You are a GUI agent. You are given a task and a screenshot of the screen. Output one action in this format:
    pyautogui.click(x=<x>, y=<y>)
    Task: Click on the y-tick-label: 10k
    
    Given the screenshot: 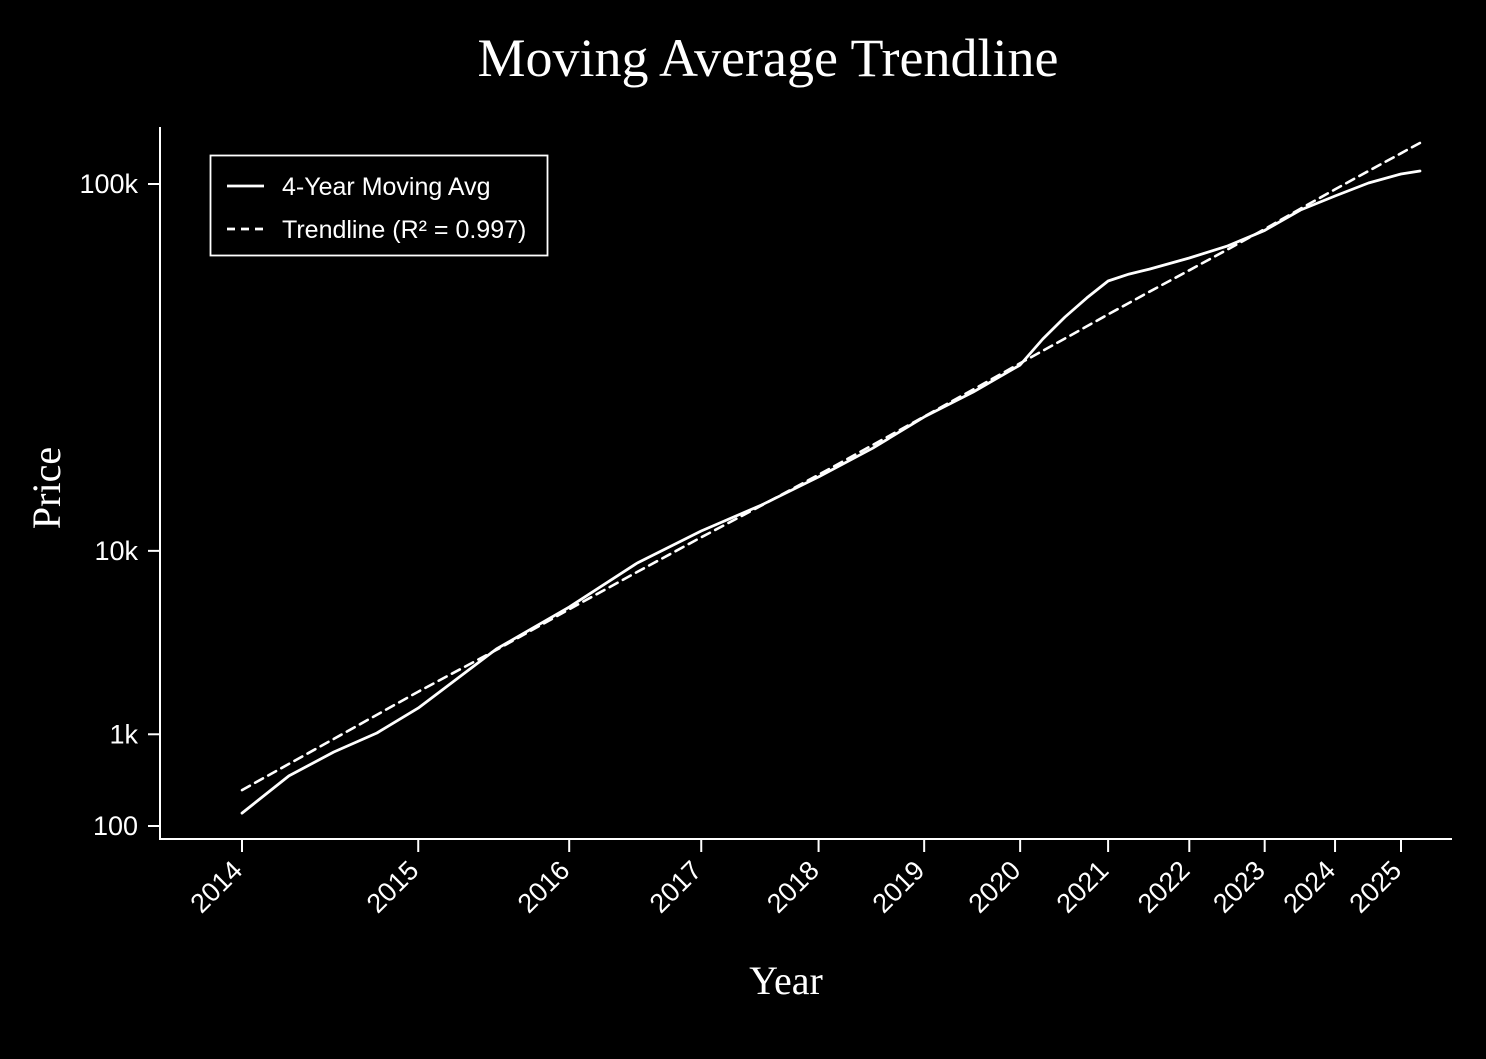 What is the action you would take?
    pyautogui.click(x=116, y=551)
    